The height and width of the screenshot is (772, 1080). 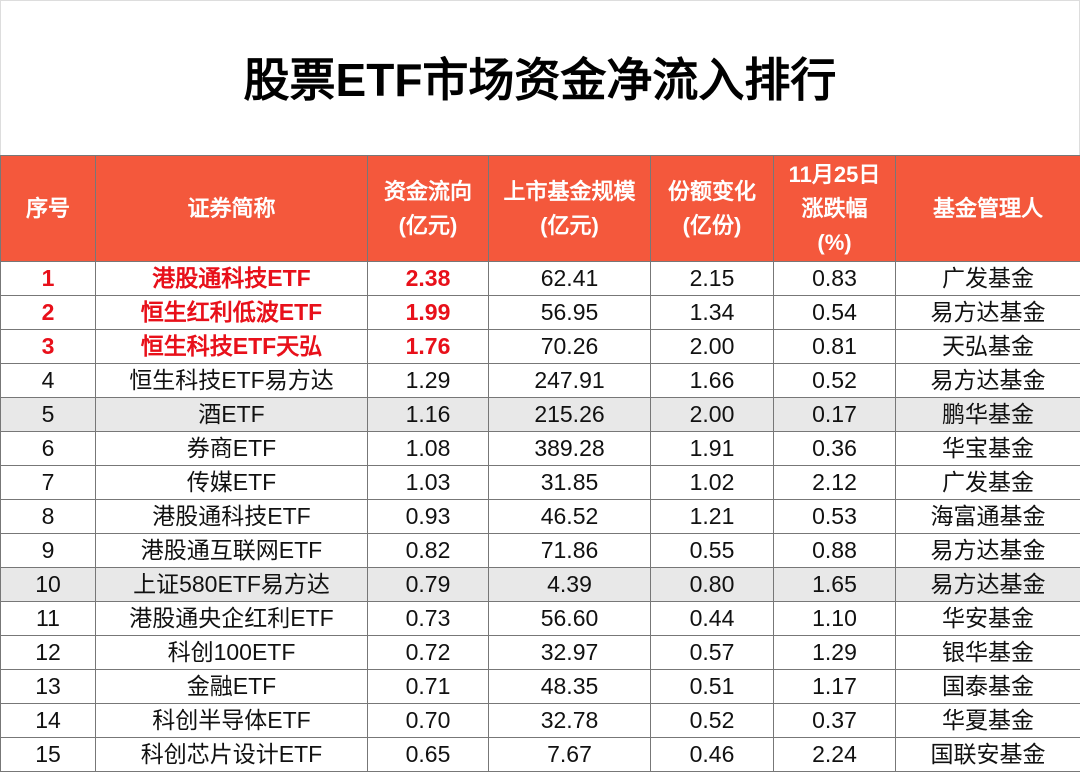 I want to click on table-cell: 华宝基金, so click(x=987, y=448).